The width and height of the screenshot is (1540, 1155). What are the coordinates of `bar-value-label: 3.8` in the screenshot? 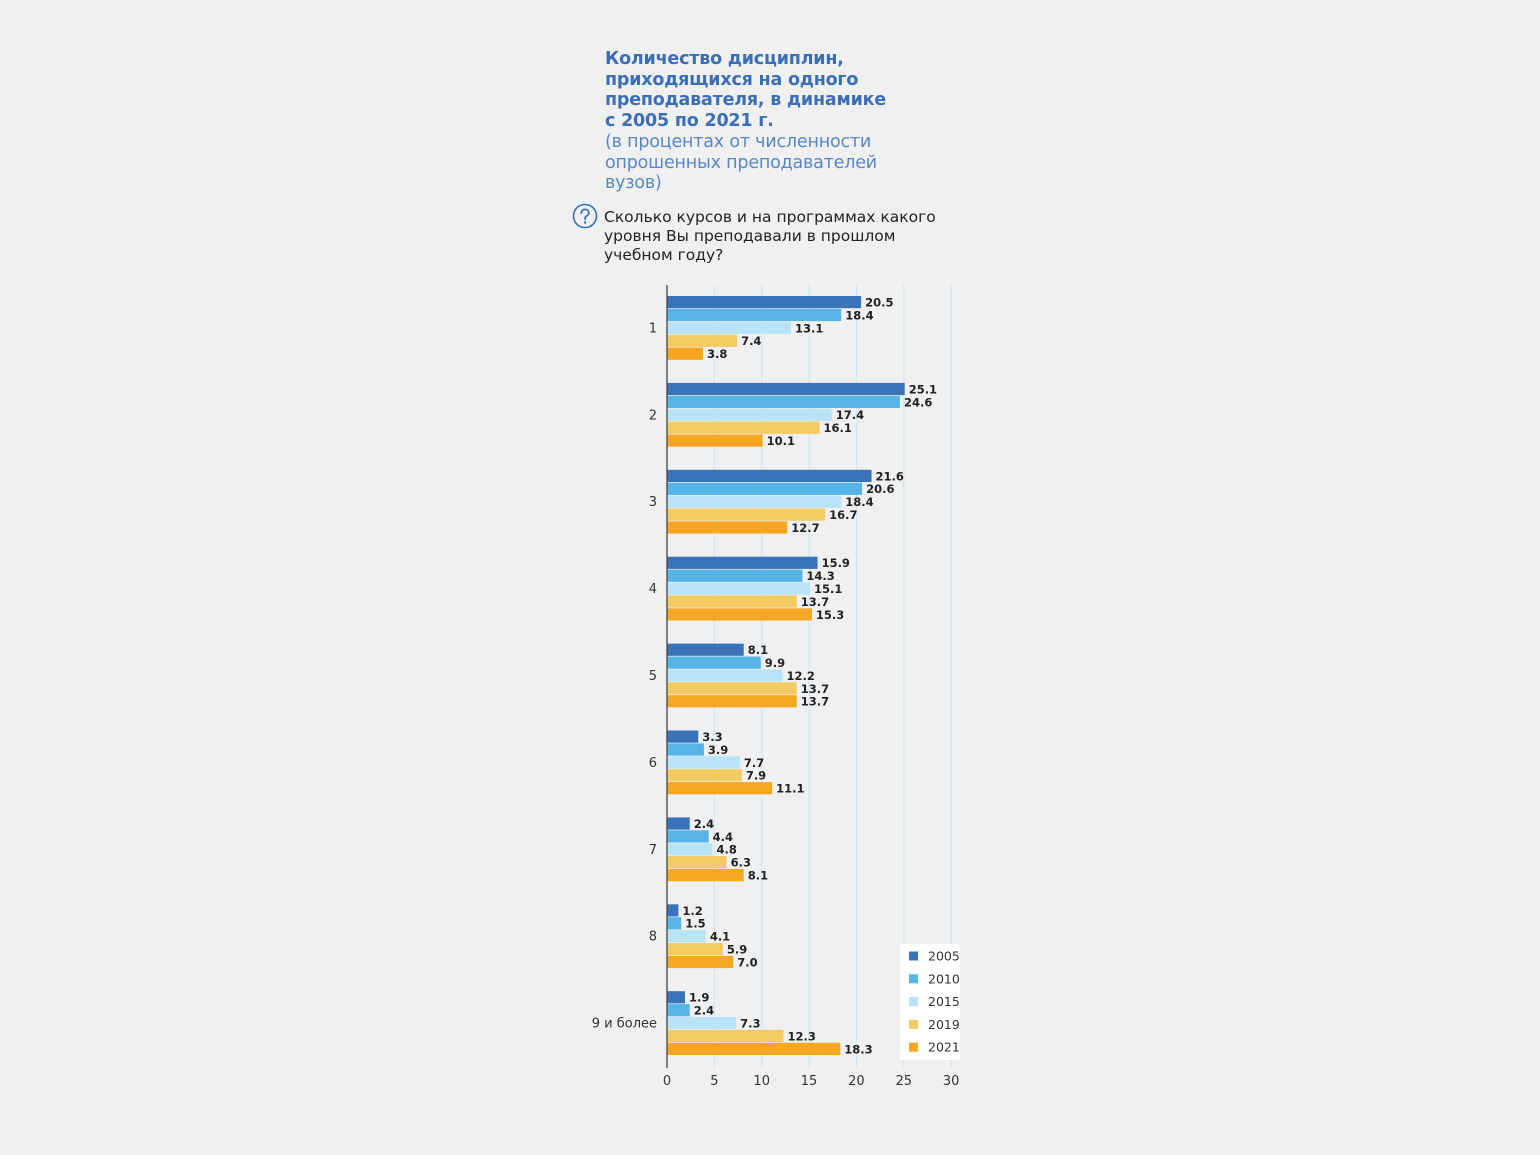 It's located at (717, 354).